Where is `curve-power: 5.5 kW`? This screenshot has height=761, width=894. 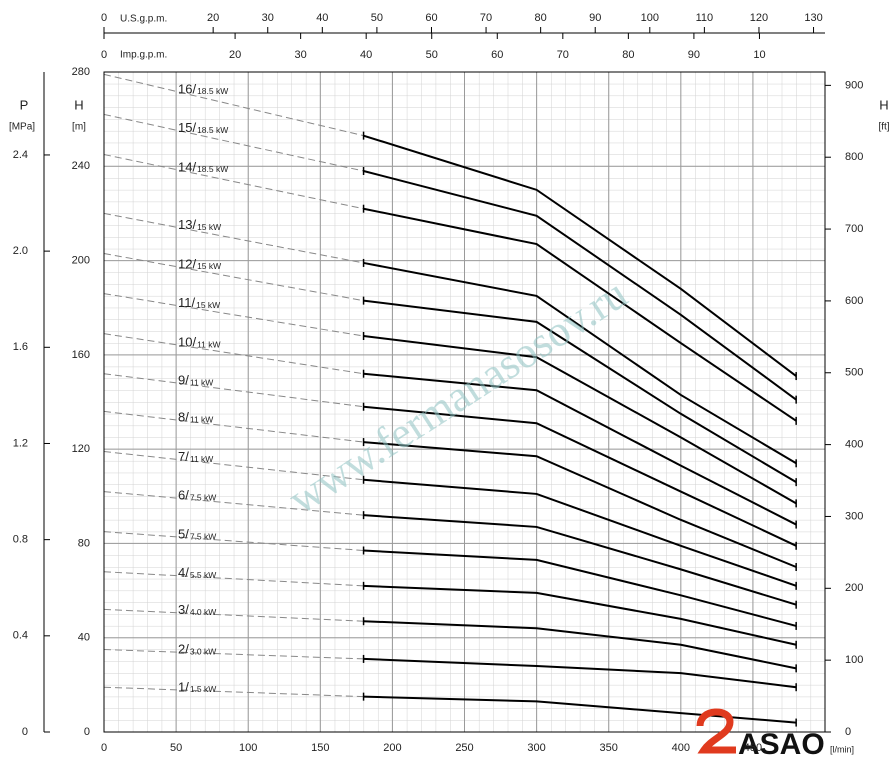
curve-power: 5.5 kW is located at coordinates (203, 575).